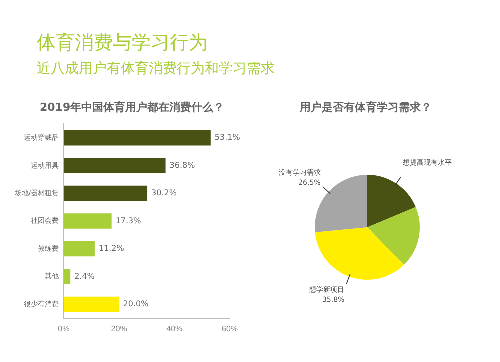 This screenshot has height=362, width=500. Describe the element at coordinates (111, 249) in the screenshot. I see `data-label: 11.2%` at that location.